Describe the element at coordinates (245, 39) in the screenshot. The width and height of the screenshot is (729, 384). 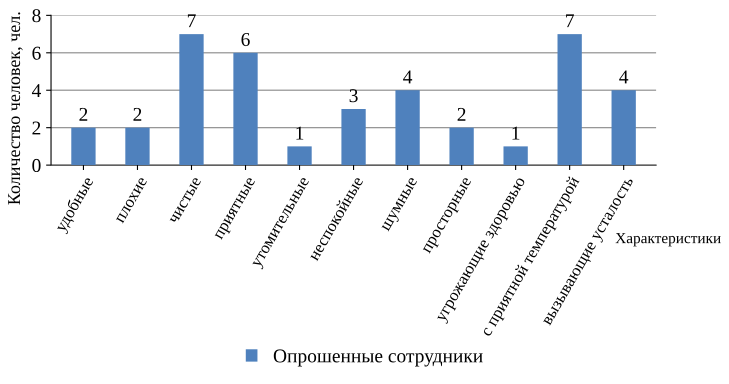
I see `data-label: 6` at that location.